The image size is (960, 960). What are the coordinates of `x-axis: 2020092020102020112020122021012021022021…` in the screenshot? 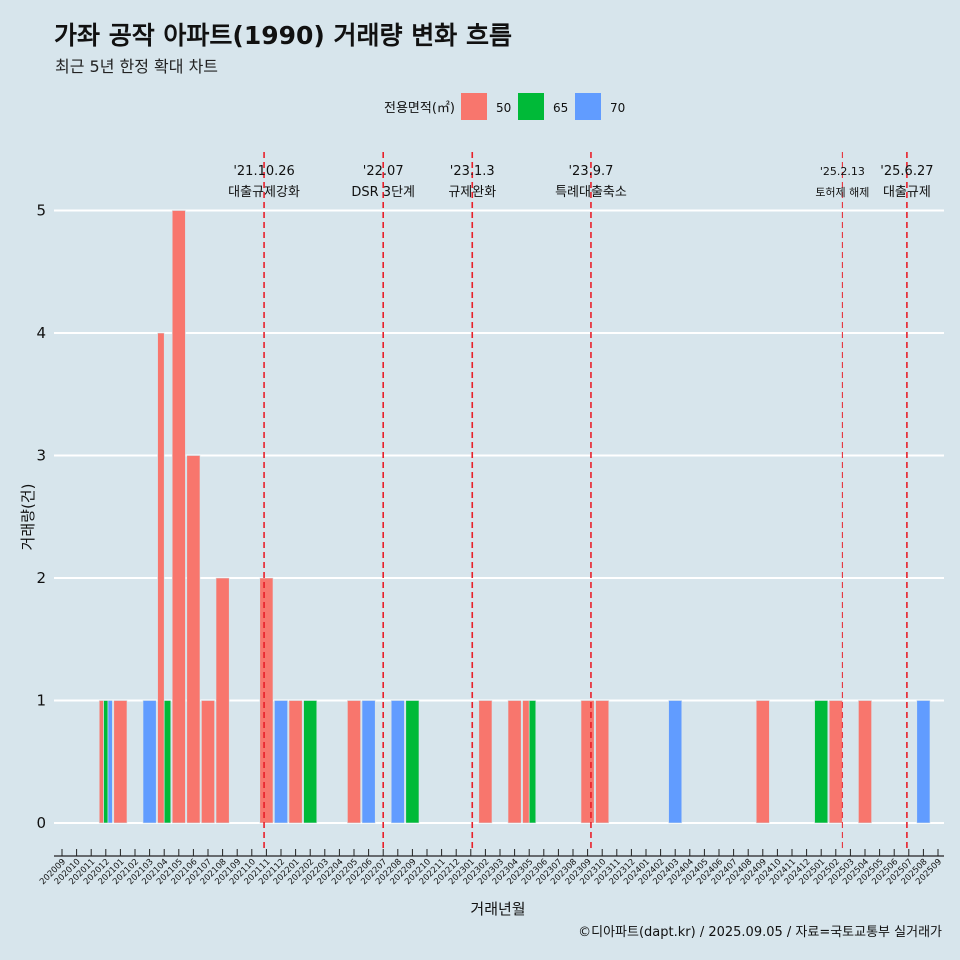 It's located at (491, 868).